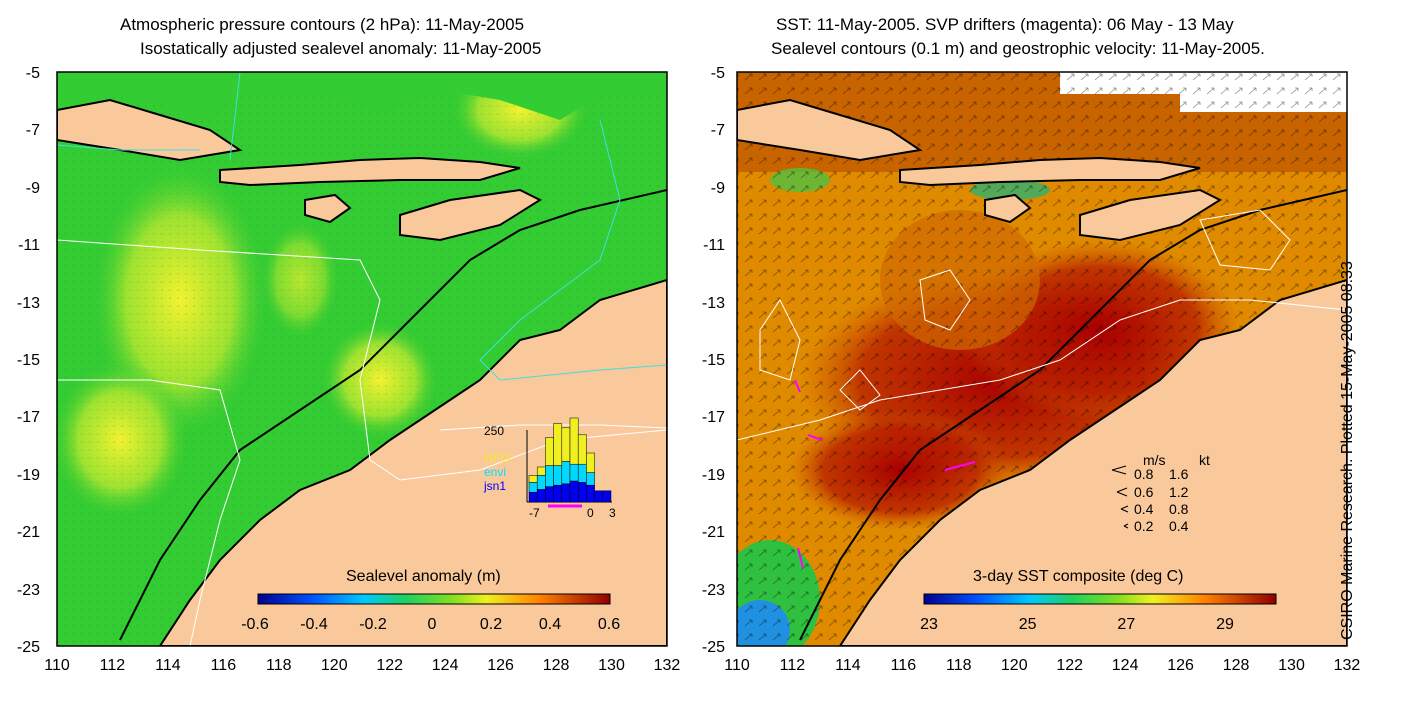  Describe the element at coordinates (57, 665) in the screenshot. I see `left-x-tick-0: 110` at that location.